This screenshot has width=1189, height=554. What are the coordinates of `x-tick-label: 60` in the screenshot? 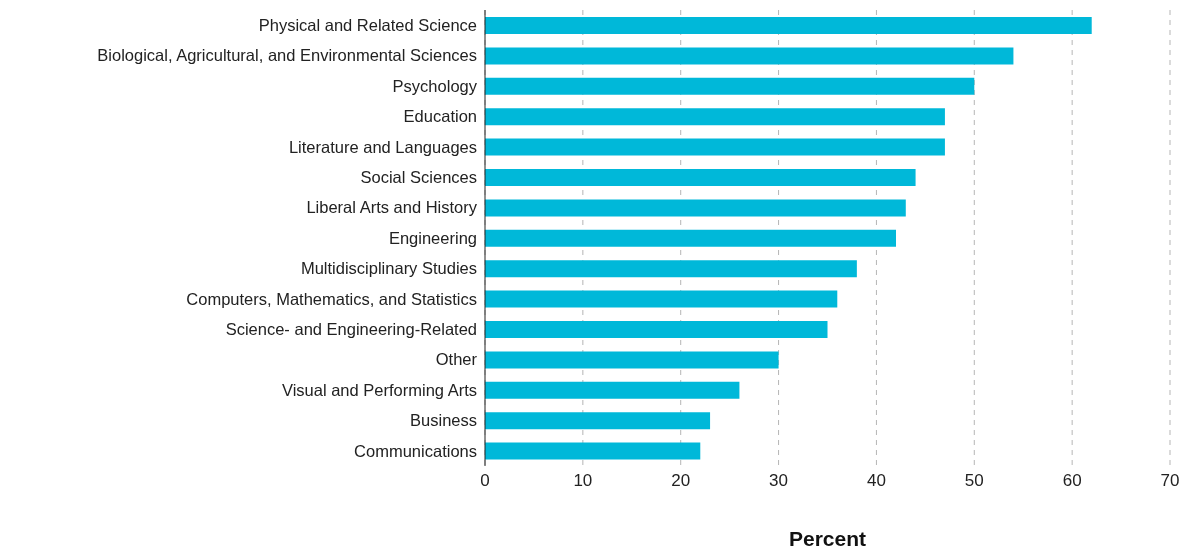 It's located at (1072, 481).